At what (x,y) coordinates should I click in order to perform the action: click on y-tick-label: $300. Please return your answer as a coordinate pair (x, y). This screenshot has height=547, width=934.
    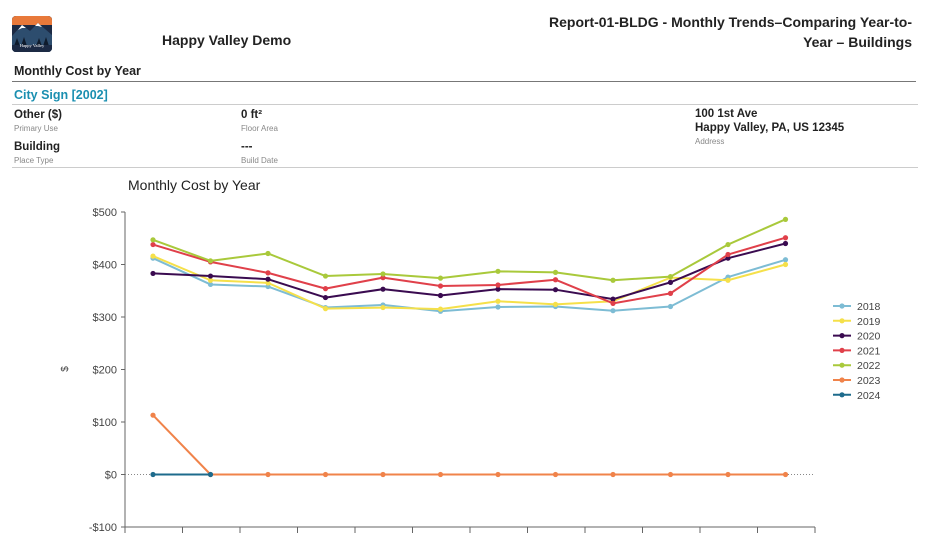
    Looking at the image, I should click on (105, 318).